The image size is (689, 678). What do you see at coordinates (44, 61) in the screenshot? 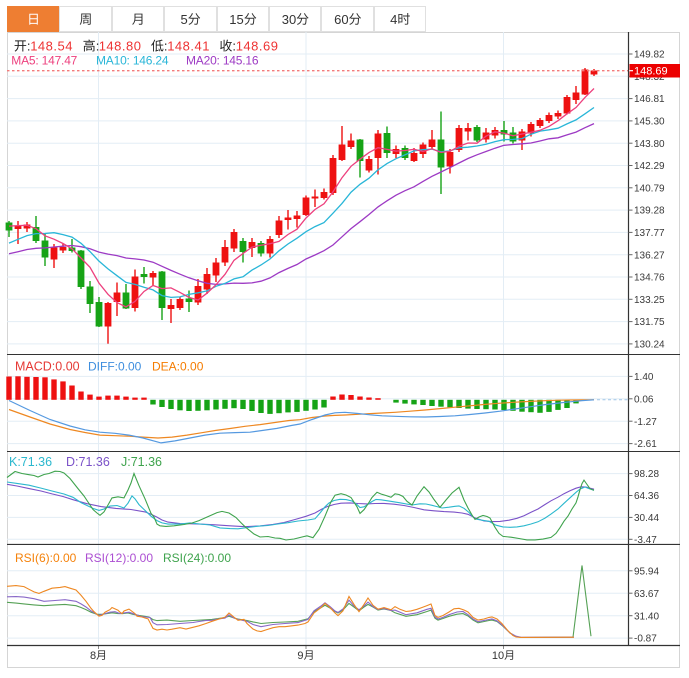
I see `svg-text: MA5: 147.47` at bounding box center [44, 61].